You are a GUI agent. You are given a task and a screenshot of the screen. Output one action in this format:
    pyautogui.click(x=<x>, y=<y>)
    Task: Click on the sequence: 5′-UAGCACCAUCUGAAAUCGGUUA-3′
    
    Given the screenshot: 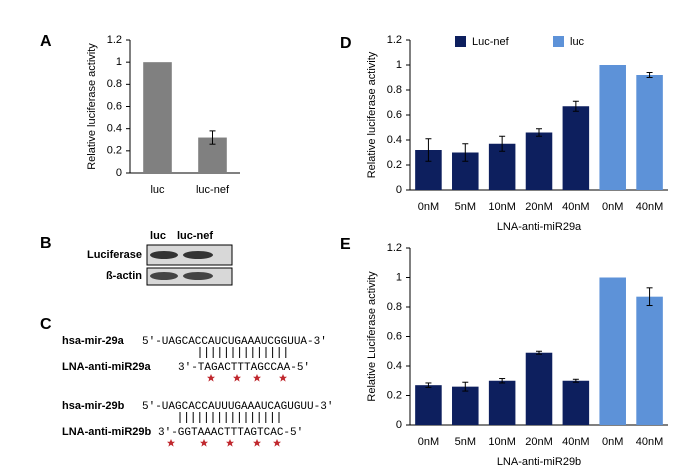 What is the action you would take?
    pyautogui.click(x=234, y=342)
    